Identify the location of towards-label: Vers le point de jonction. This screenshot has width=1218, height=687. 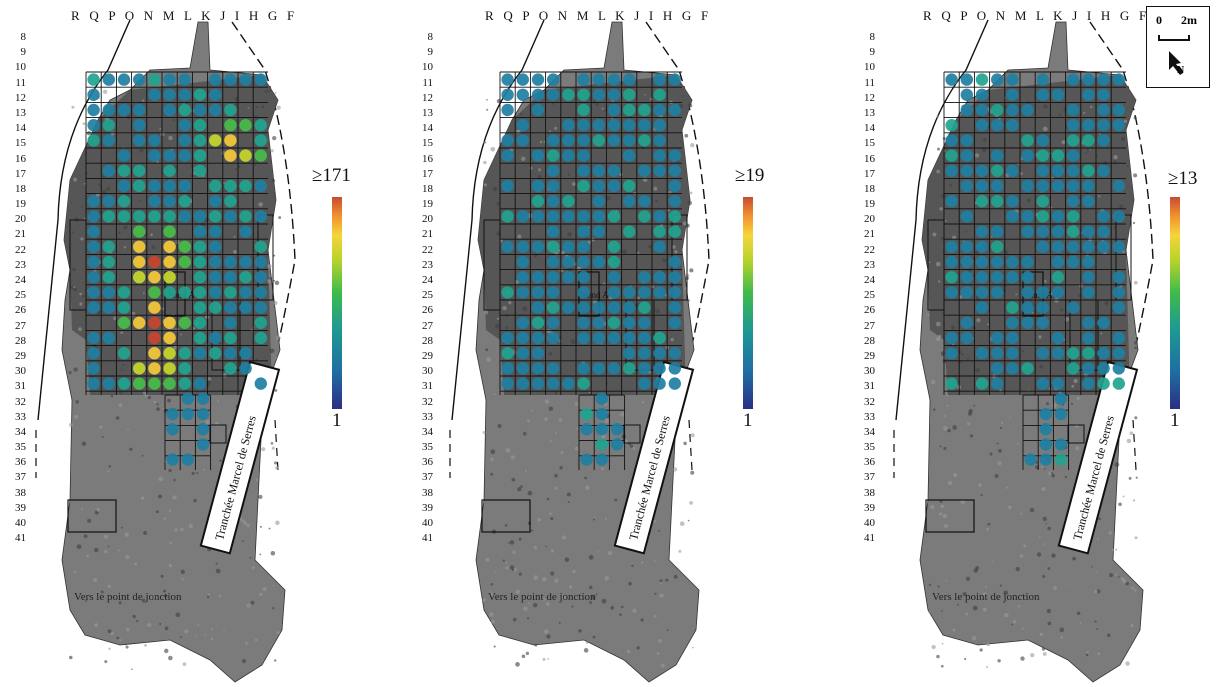
(986, 597).